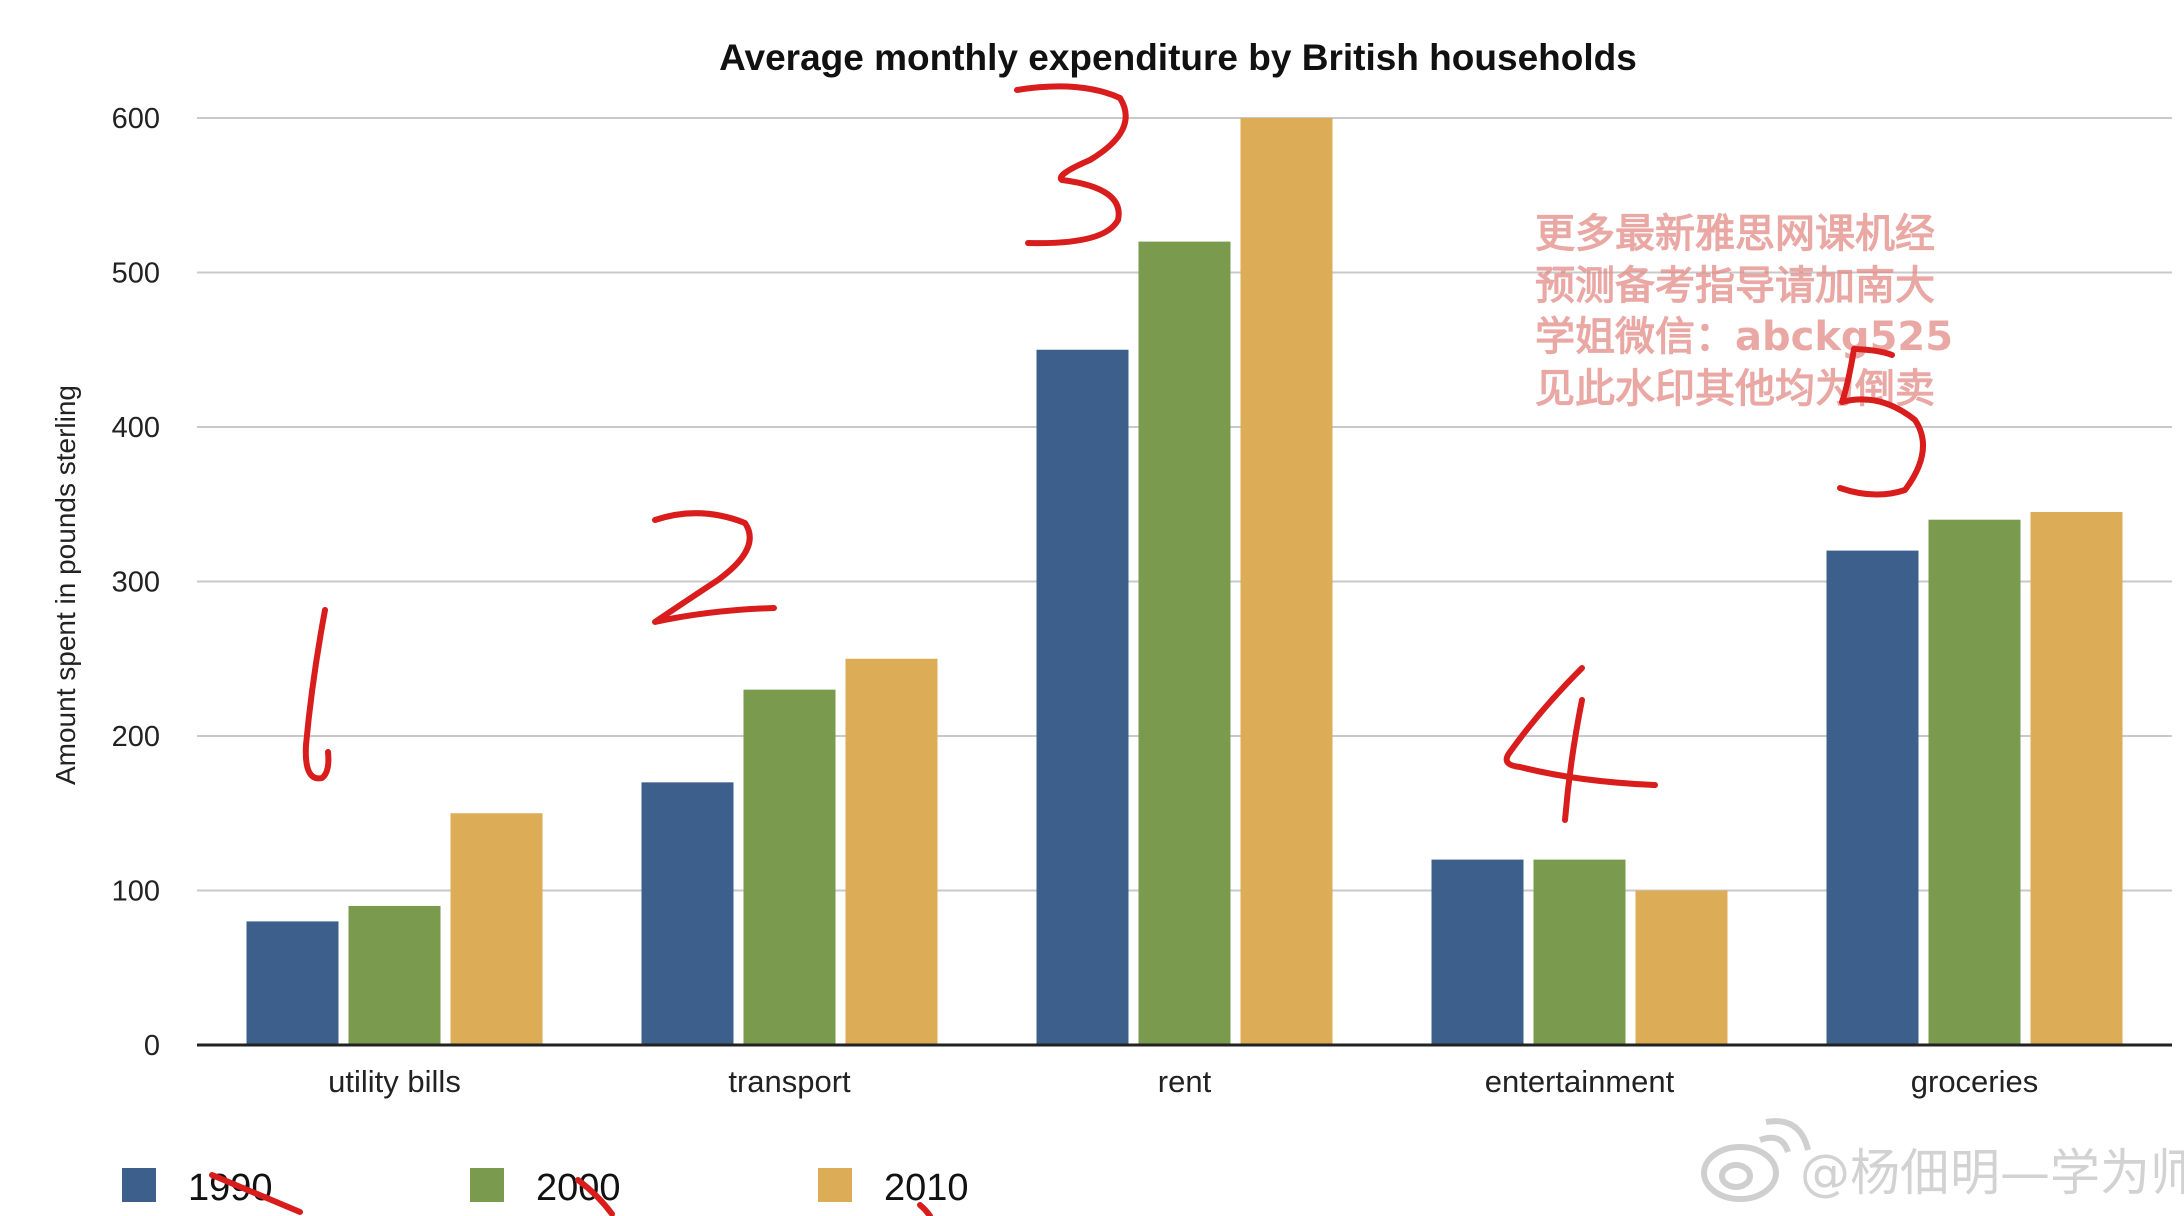 This screenshot has height=1216, width=2184. I want to click on bar-entertainment-2000, so click(1579, 952).